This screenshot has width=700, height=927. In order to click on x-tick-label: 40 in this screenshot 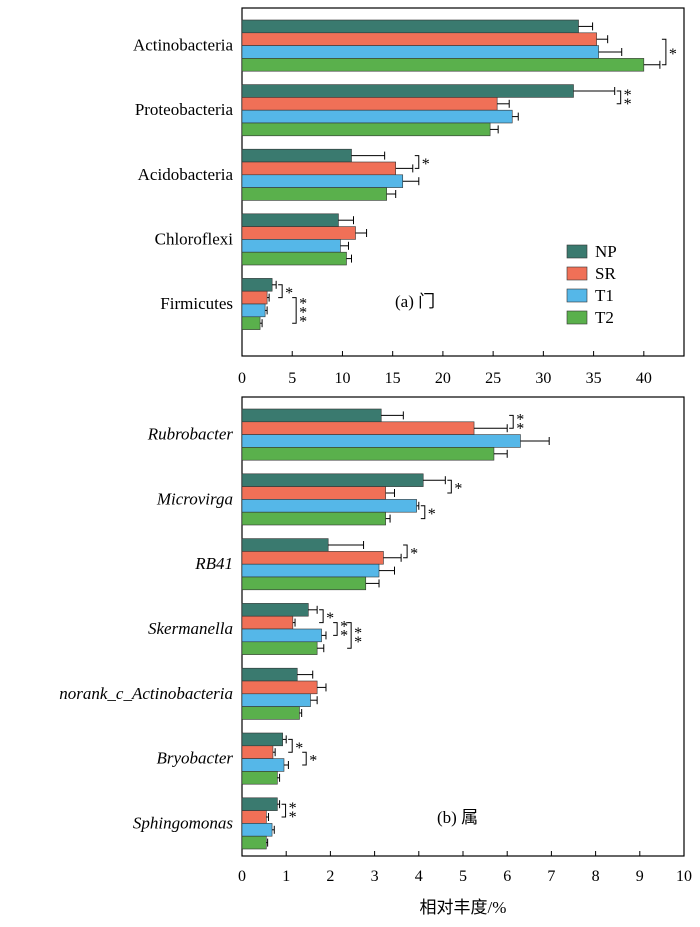, I will do `click(644, 378)`.